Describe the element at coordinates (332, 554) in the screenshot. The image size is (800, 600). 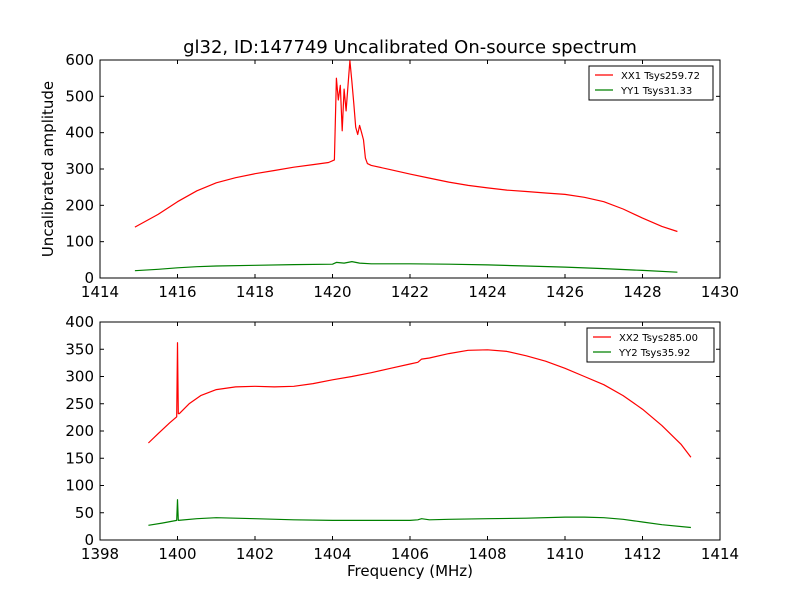
I see `x-tick-label: 1404` at that location.